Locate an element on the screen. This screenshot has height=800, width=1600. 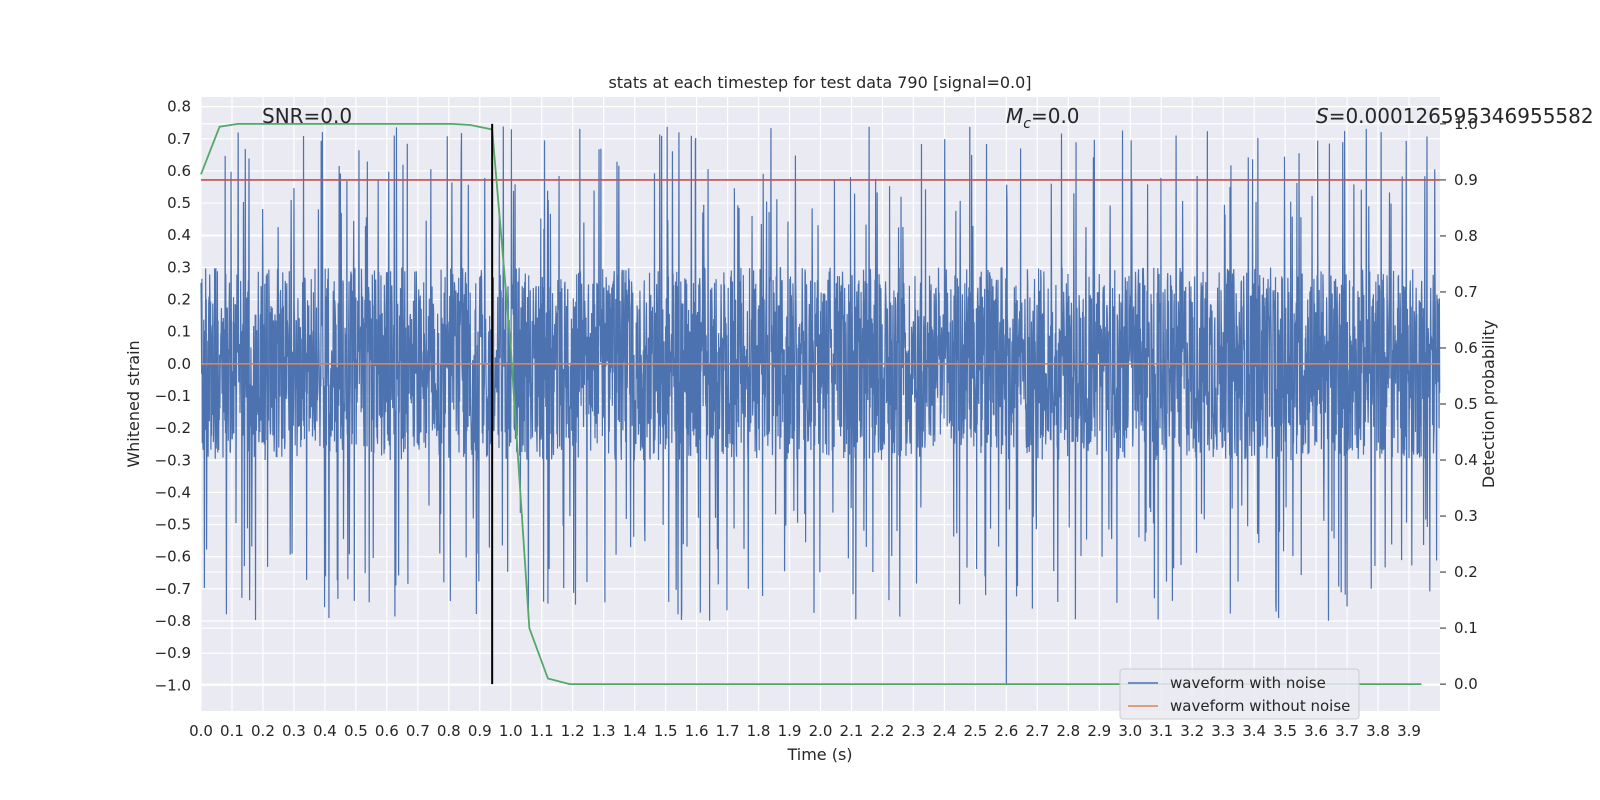
x-tick-label: 3.3 is located at coordinates (1223, 731).